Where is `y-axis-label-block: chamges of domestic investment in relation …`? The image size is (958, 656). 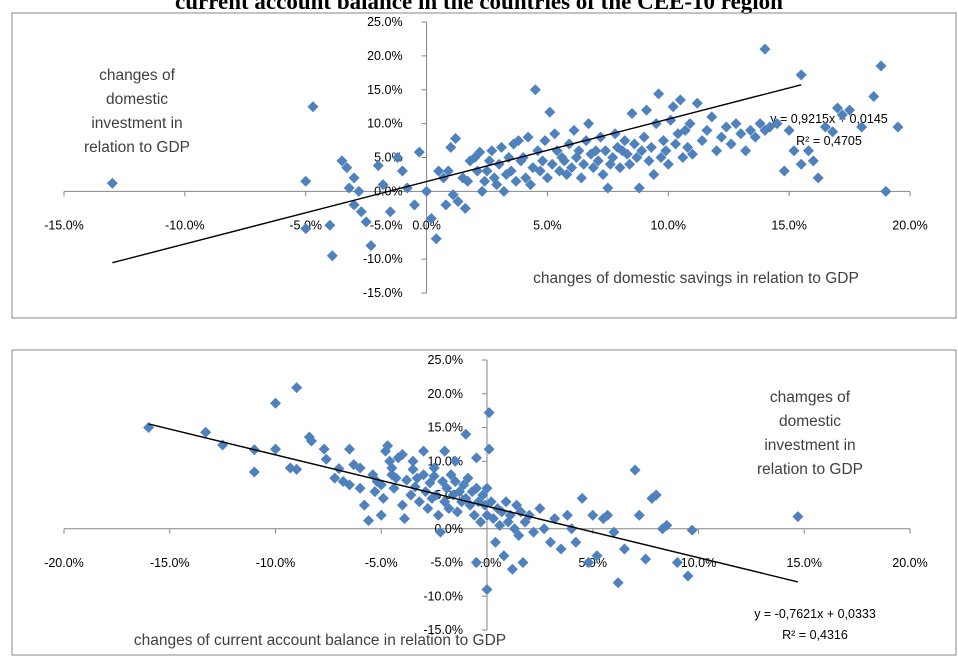
y-axis-label-block: chamges of domestic investment in relation … is located at coordinates (810, 433).